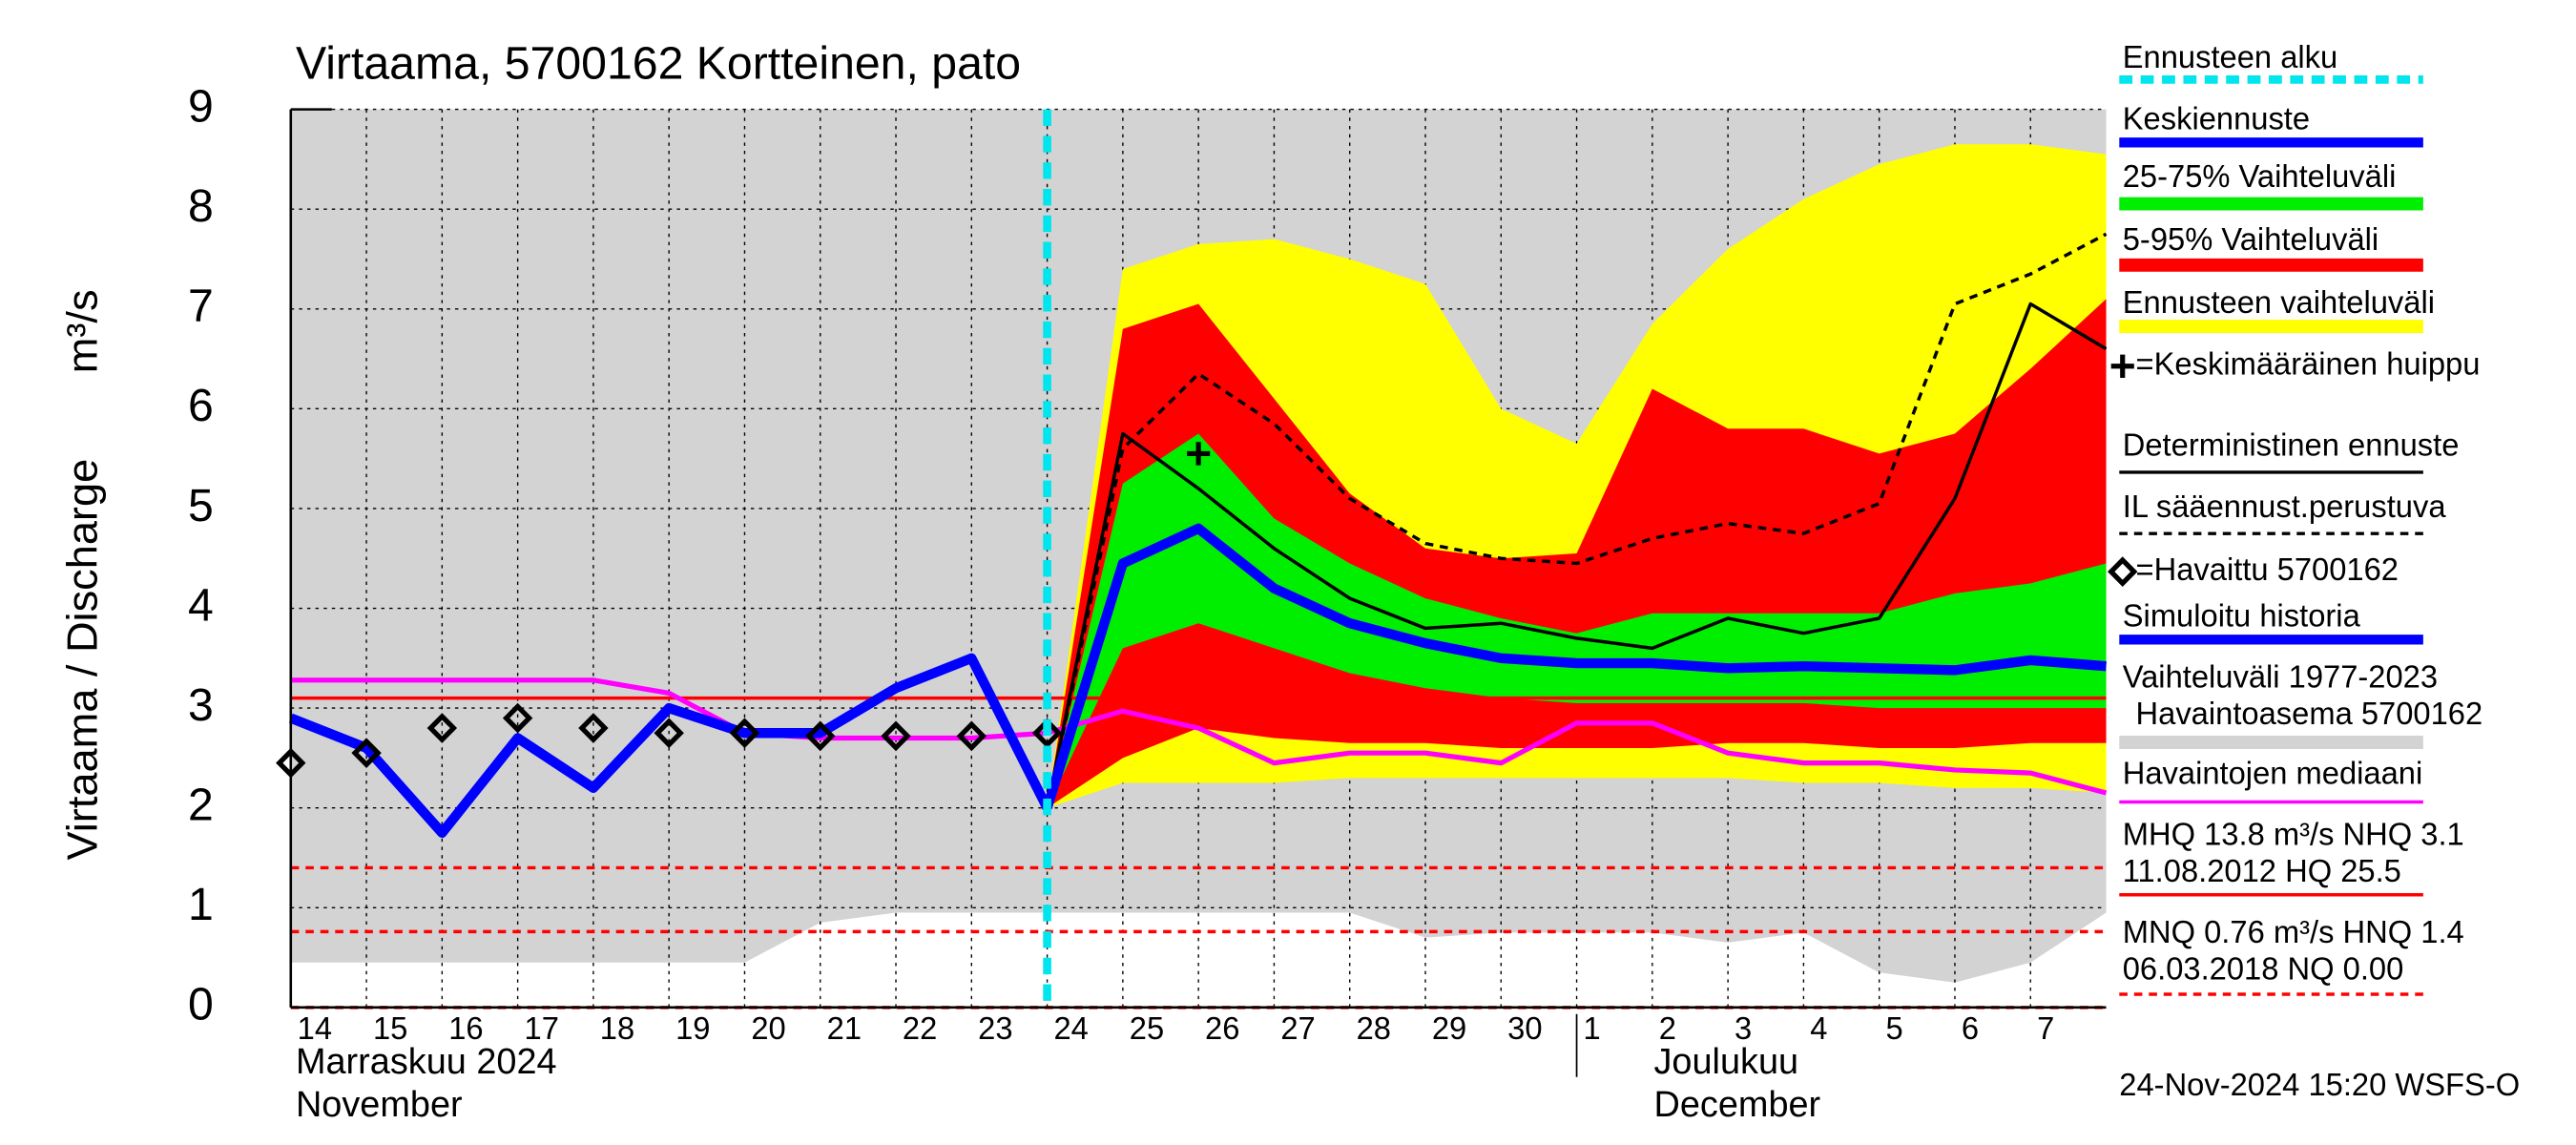 The width and height of the screenshot is (2576, 1145). Describe the element at coordinates (658, 63) in the screenshot. I see `chart-title: Virtaama, 5700162 Kortteinen, pato` at that location.